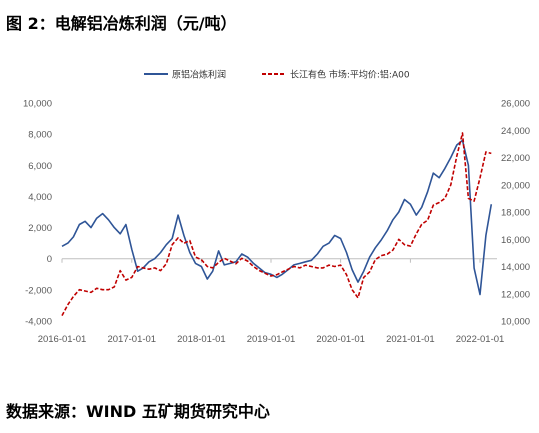  I want to click on left-y-tick-label: -2,000, so click(38, 290).